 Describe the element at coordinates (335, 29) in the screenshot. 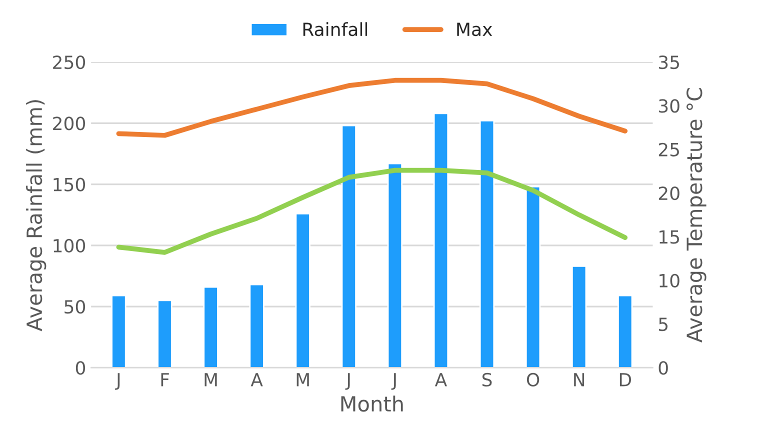

I see `legend-label: Rainfall` at that location.